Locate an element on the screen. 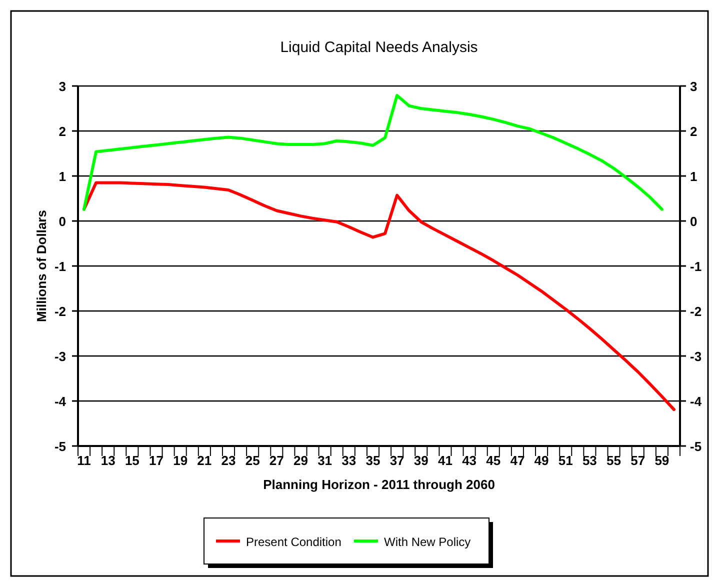 The width and height of the screenshot is (715, 584). y2-tick-label: 3 is located at coordinates (694, 86).